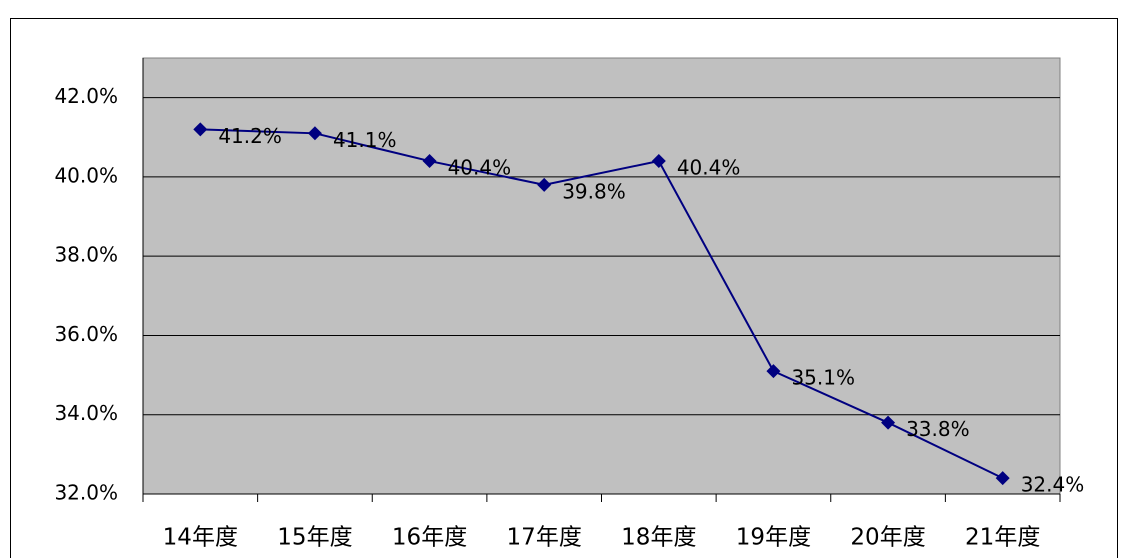 The width and height of the screenshot is (1127, 558). Describe the element at coordinates (1053, 485) in the screenshot. I see `data-label: 32.4%` at that location.